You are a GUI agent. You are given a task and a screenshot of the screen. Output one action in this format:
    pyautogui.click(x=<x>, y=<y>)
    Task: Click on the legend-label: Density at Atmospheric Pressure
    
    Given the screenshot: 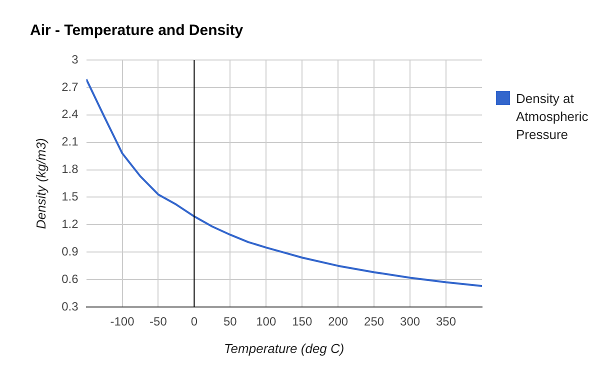 What is the action you would take?
    pyautogui.click(x=553, y=117)
    